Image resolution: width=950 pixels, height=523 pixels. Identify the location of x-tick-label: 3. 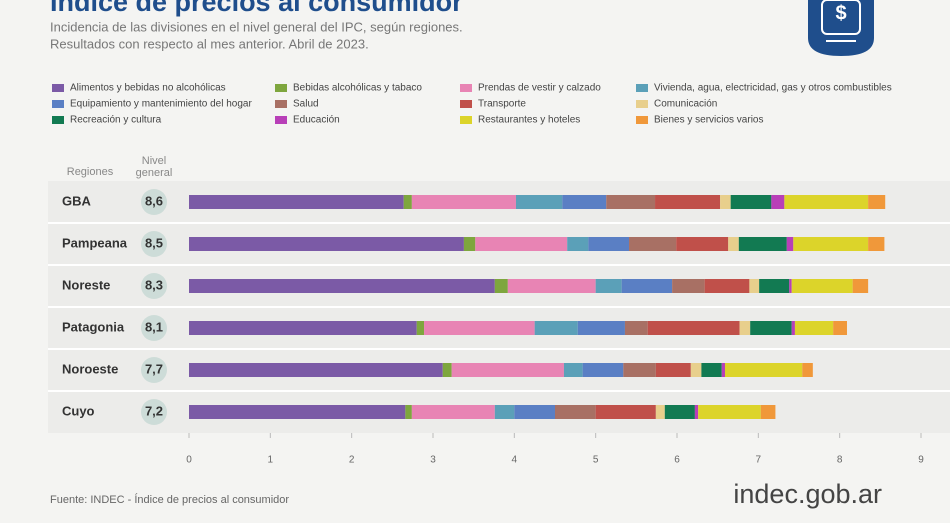
(433, 460).